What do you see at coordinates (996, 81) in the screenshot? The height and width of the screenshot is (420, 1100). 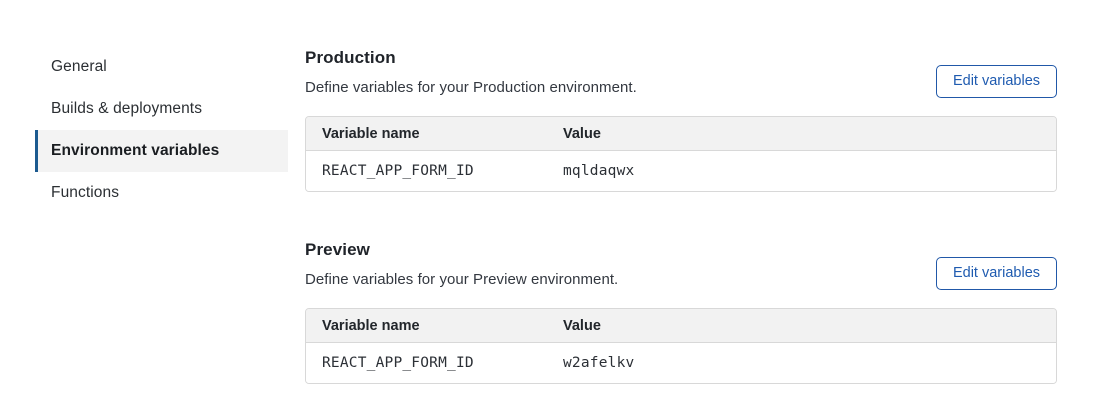 I see `edit-variables-button-production: Edit variables` at bounding box center [996, 81].